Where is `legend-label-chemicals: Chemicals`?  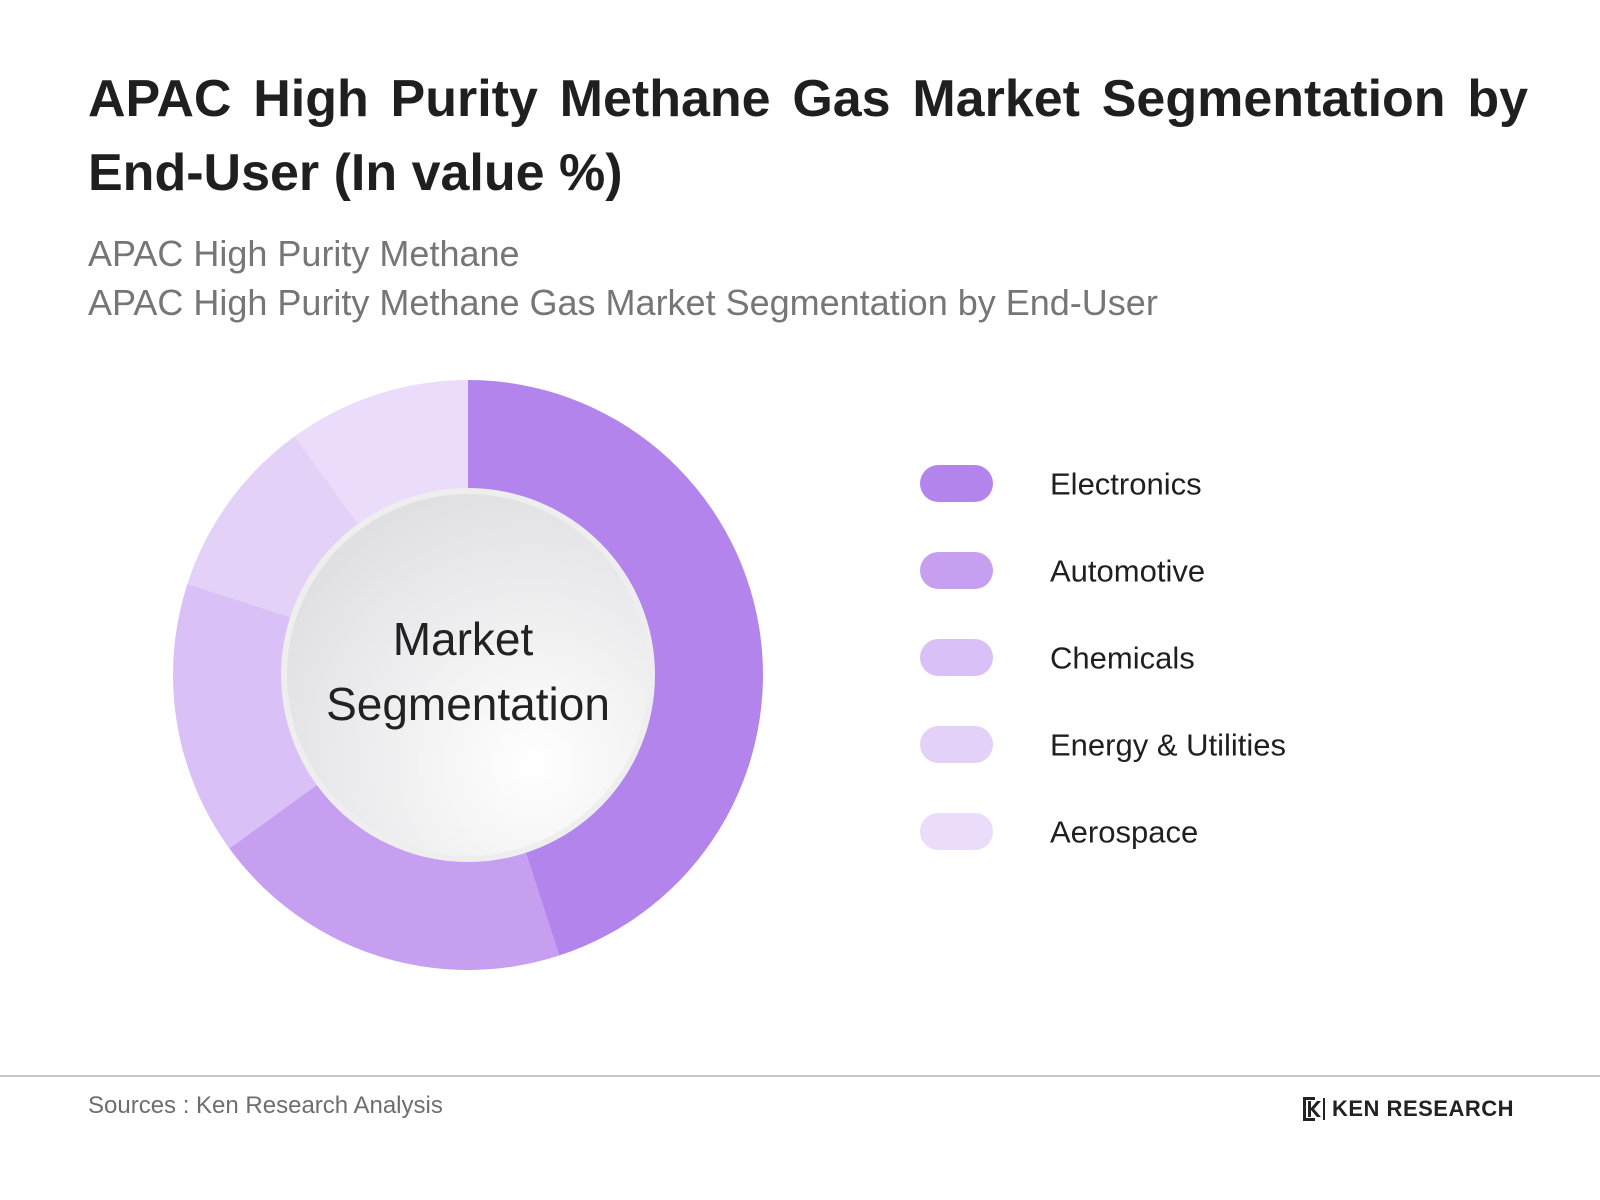 legend-label-chemicals: Chemicals is located at coordinates (1122, 658).